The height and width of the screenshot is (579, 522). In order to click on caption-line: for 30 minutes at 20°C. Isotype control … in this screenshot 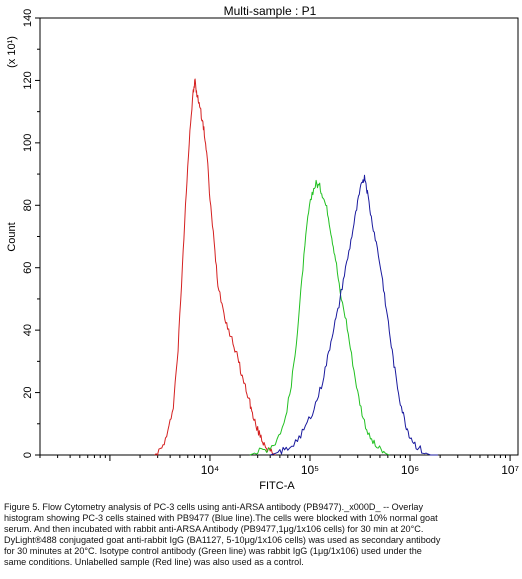, I will do `click(213, 551)`.